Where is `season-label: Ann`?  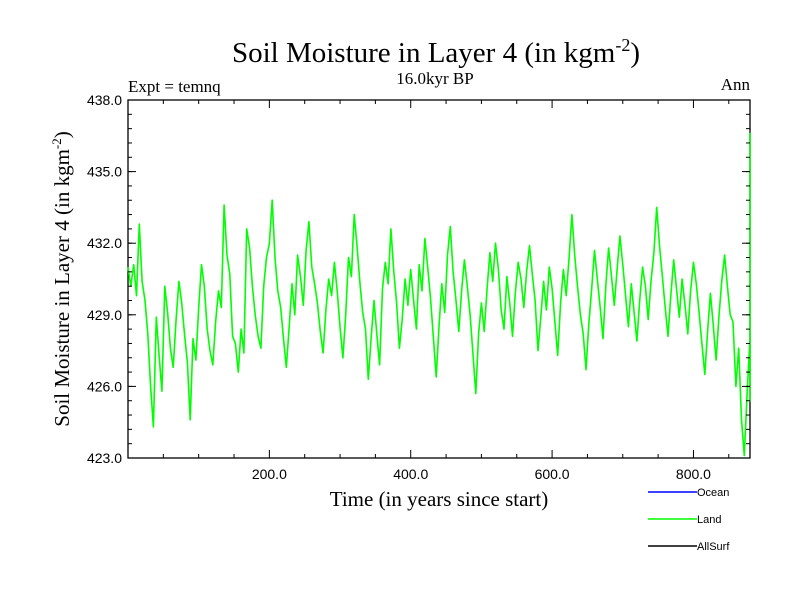
season-label: Ann is located at coordinates (736, 84).